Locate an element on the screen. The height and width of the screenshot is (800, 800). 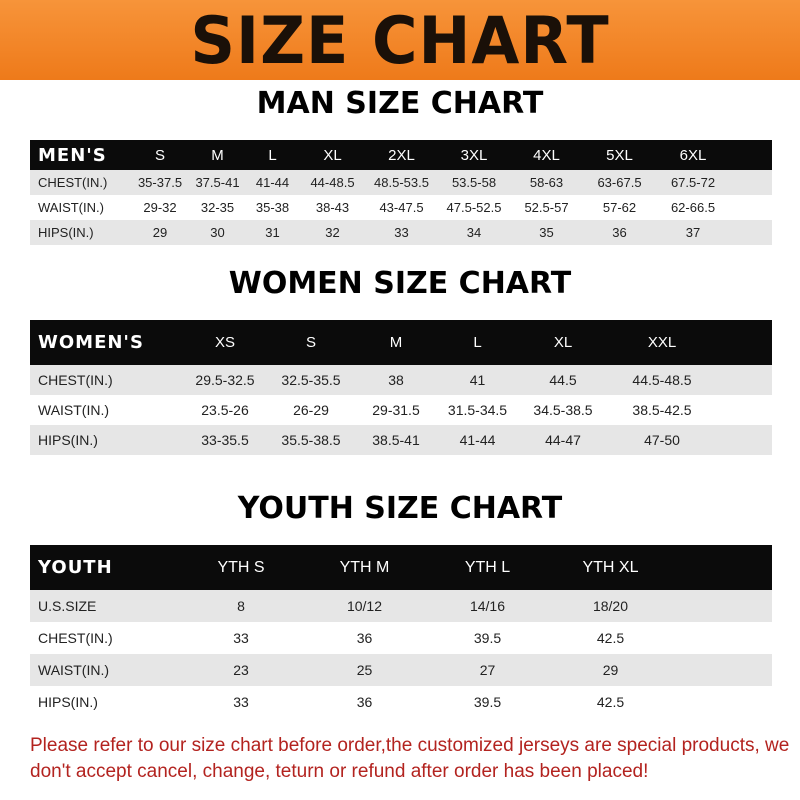
men-section-title: MAN SIZE CHART is located at coordinates (400, 103).